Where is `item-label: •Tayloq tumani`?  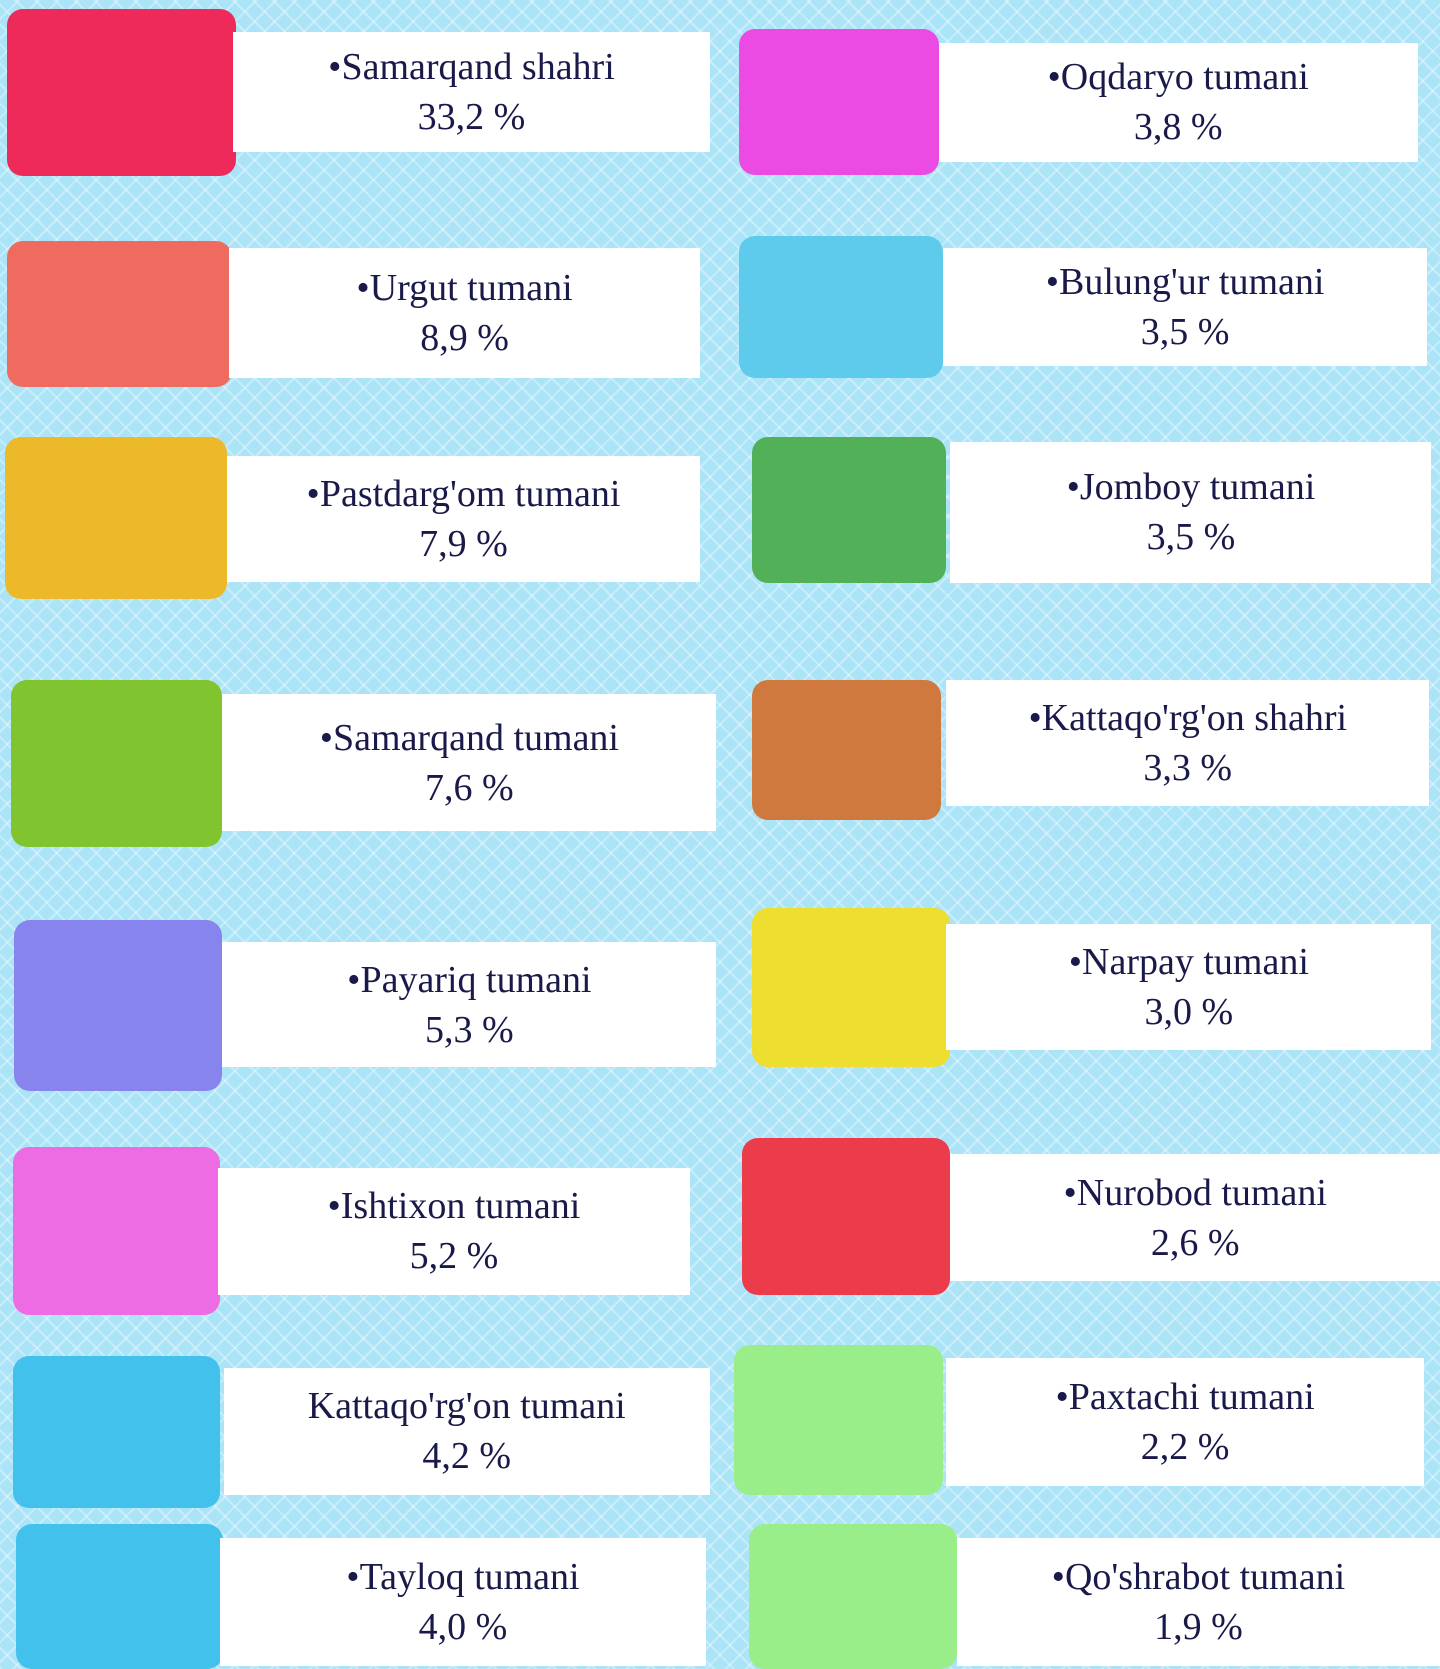 item-label: •Tayloq tumani is located at coordinates (463, 1576).